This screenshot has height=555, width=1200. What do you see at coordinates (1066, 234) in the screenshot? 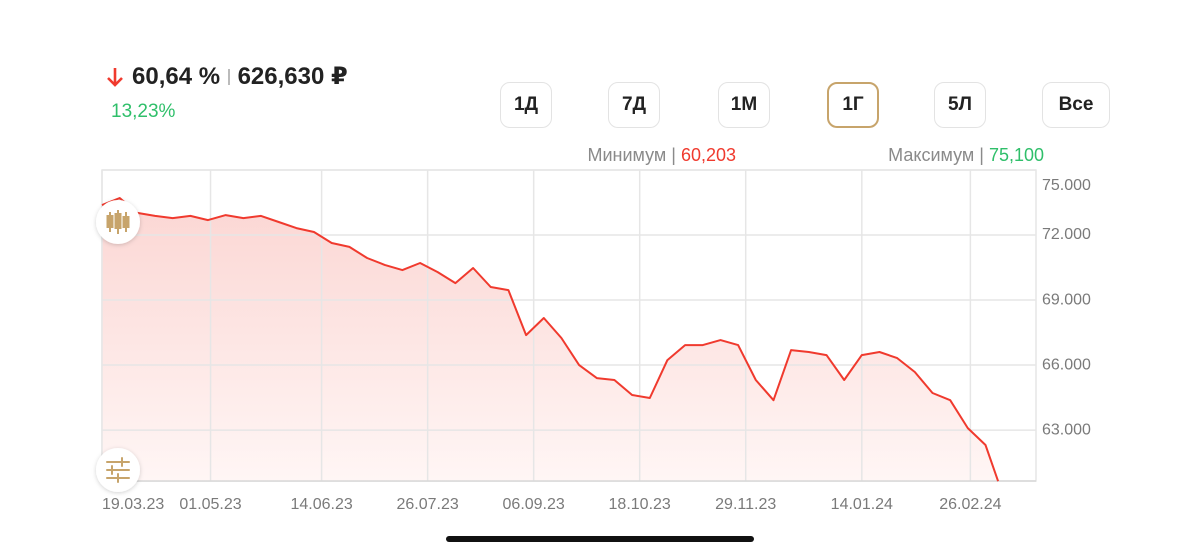
I see `y-tick-label: 72.000` at bounding box center [1066, 234].